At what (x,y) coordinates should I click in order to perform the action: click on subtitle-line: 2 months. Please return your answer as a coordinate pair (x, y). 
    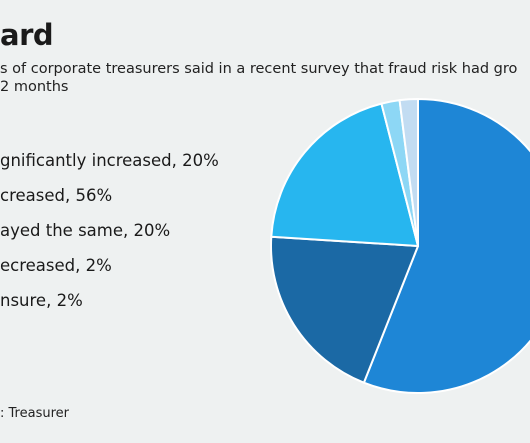
    Looking at the image, I should click on (34, 87).